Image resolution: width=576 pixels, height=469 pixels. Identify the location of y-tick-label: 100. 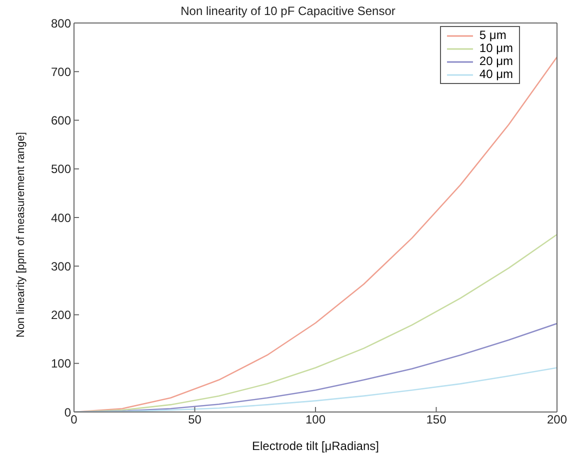
(61, 363).